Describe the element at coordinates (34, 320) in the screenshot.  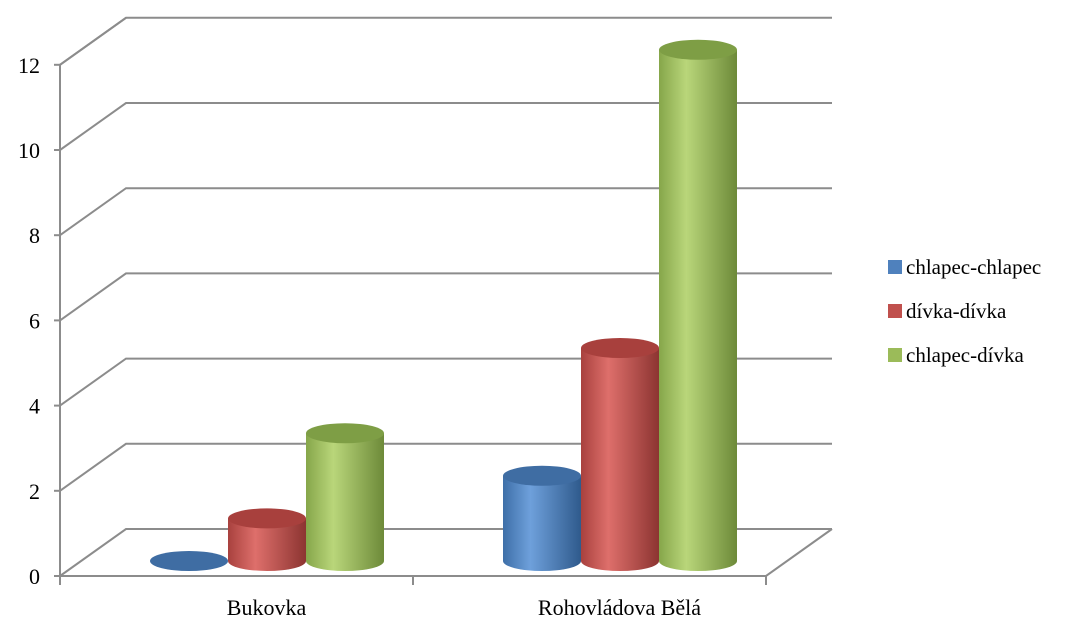
I see `y-tick-label: 6` at that location.